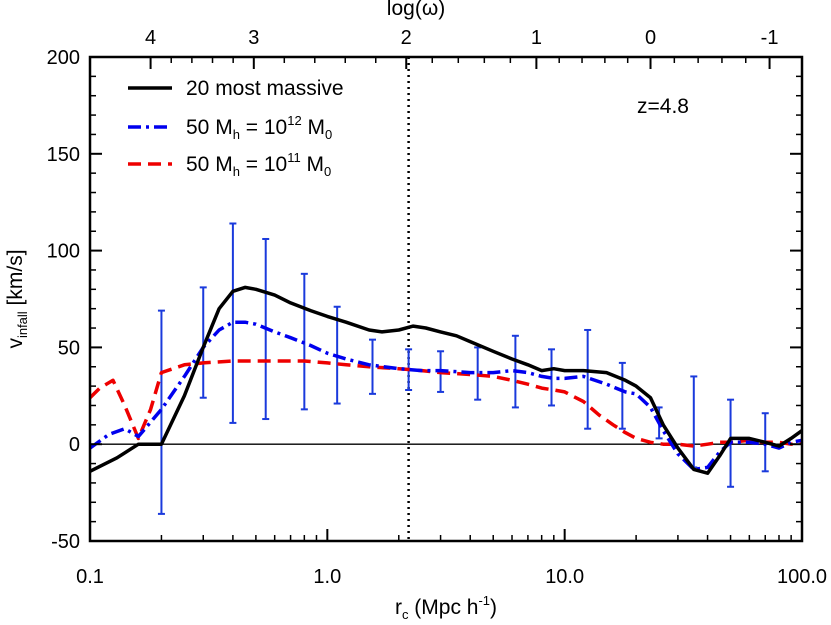  What do you see at coordinates (65, 542) in the screenshot?
I see `y-tick-label-1: -50` at bounding box center [65, 542].